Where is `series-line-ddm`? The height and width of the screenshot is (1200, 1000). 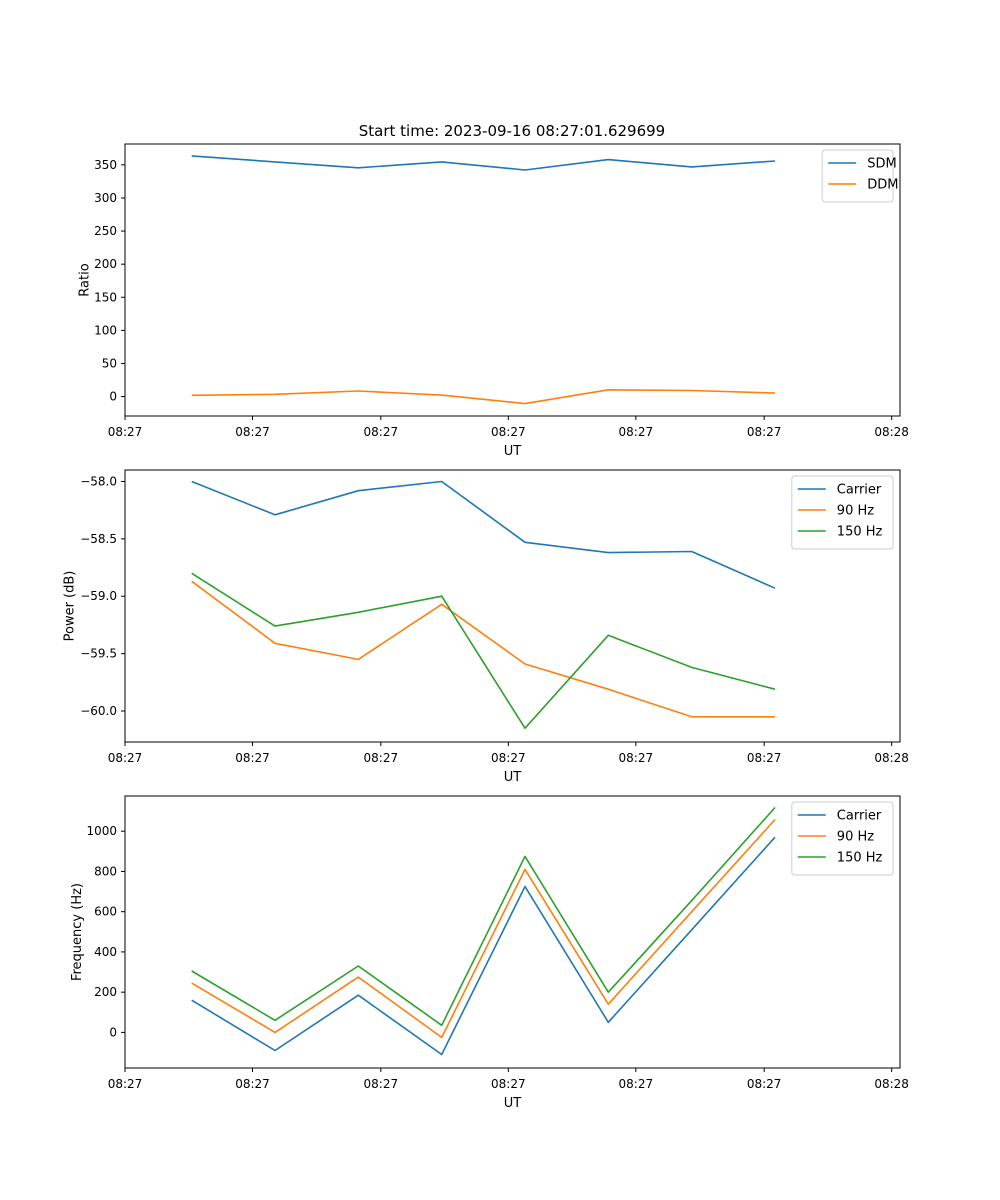 series-line-ddm is located at coordinates (483, 396).